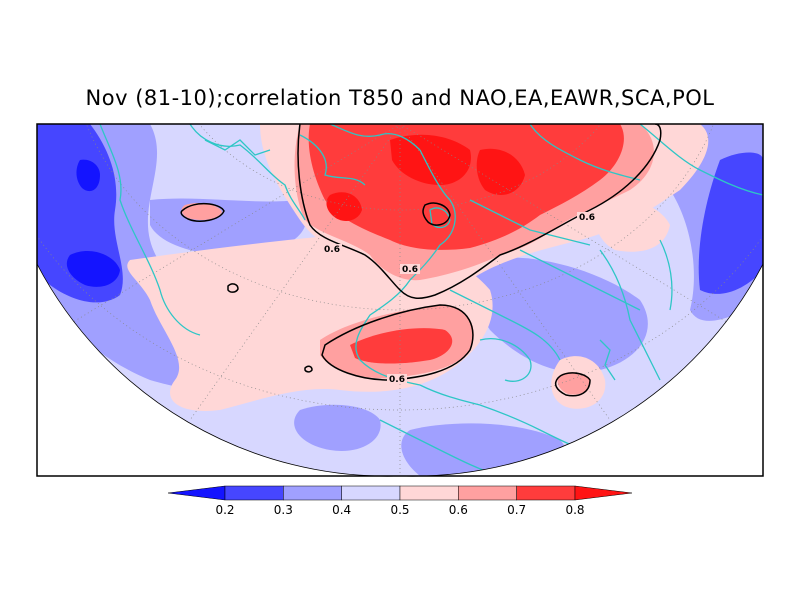 Image resolution: width=800 pixels, height=600 pixels. Describe the element at coordinates (196, 493) in the screenshot. I see `colorbar-arrow-low` at that location.